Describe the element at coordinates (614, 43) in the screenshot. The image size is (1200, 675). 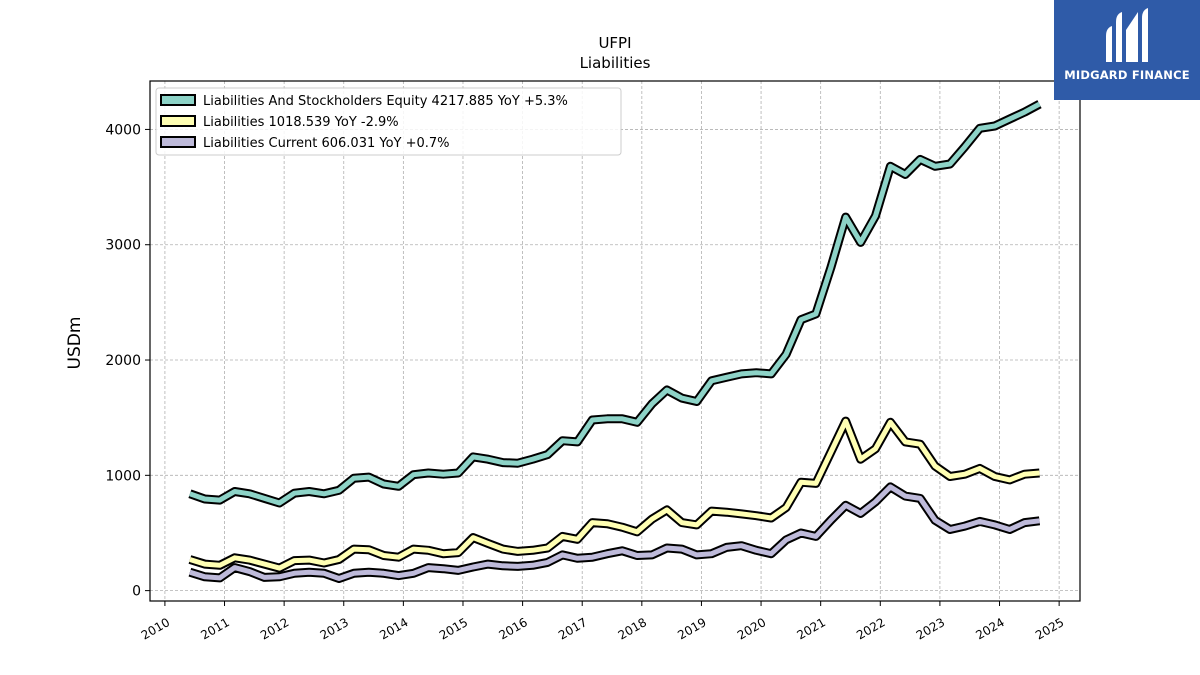
I see `chart-title: UFPI` at that location.